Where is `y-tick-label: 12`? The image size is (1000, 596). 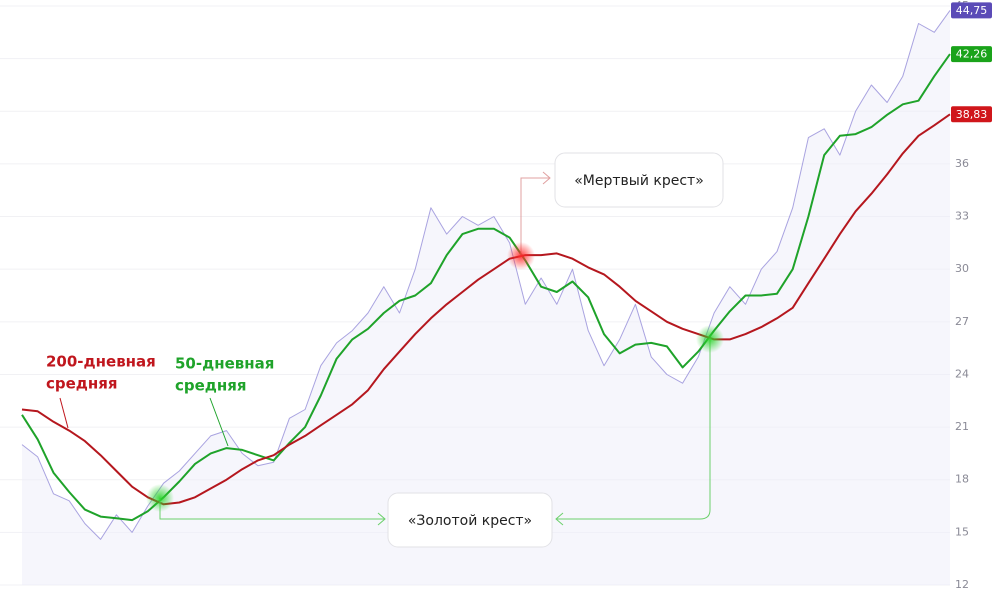
y-tick-label: 12 is located at coordinates (962, 584).